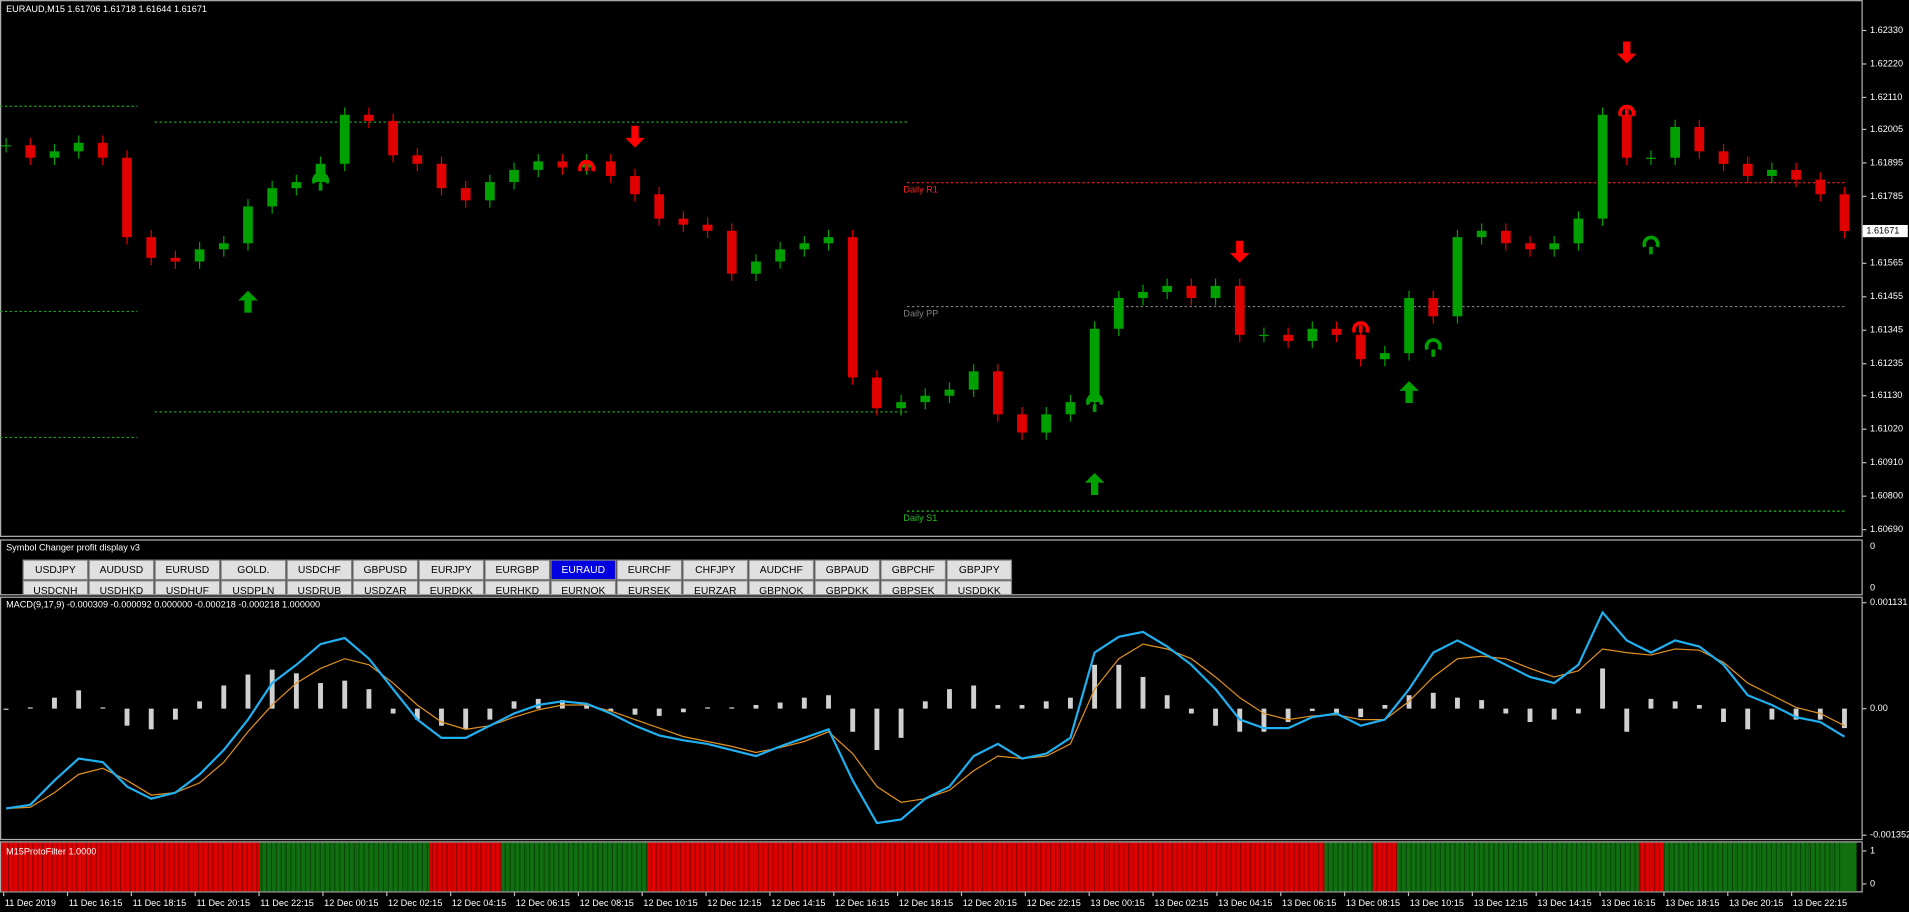  What do you see at coordinates (990, 903) in the screenshot?
I see `x-tick-label: 12 Dec 20:15` at bounding box center [990, 903].